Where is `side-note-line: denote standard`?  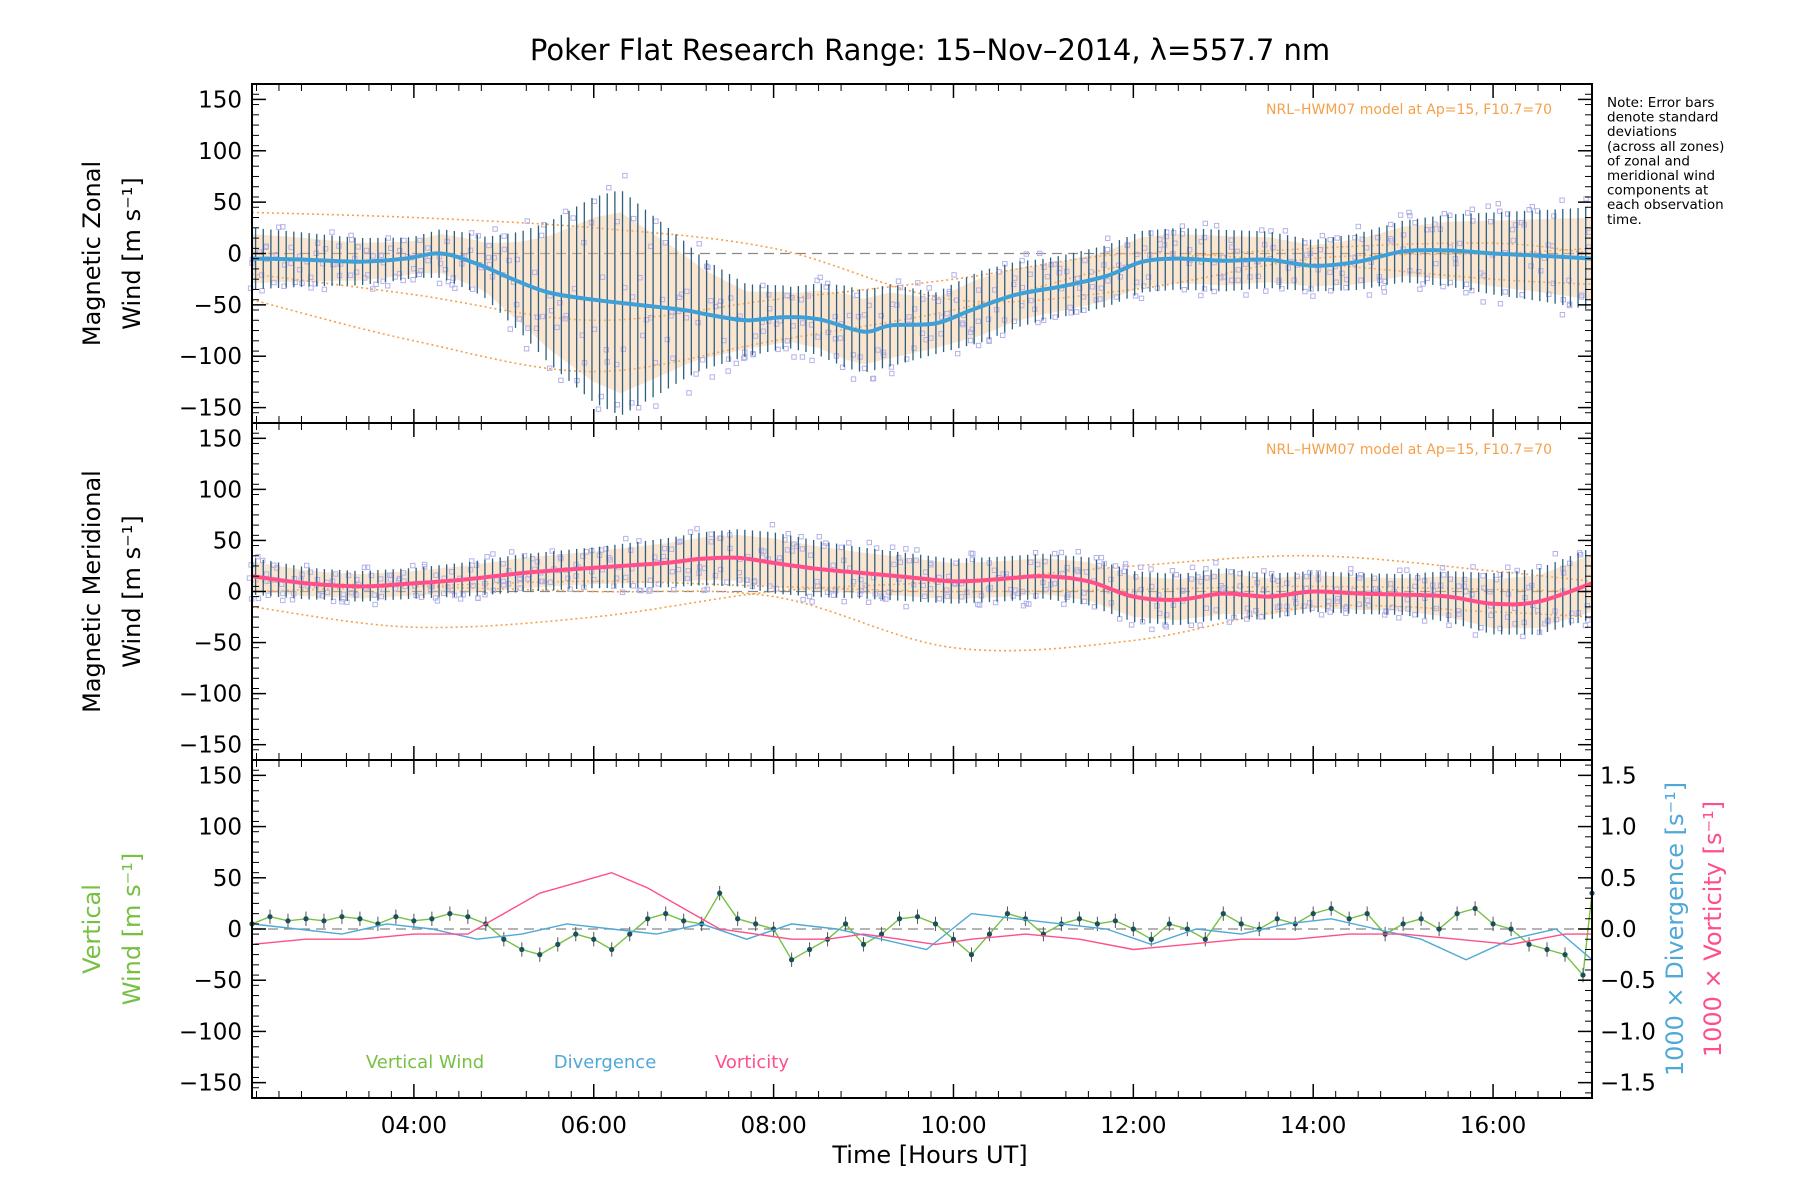
side-note-line: denote standard is located at coordinates (1662, 118).